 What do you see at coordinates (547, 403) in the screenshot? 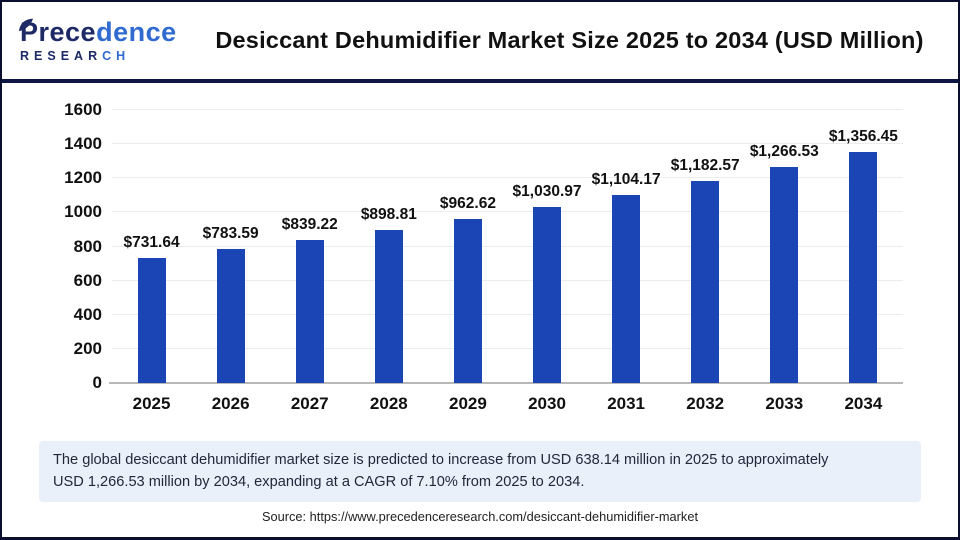
I see `x-tick-2030: 2030` at bounding box center [547, 403].